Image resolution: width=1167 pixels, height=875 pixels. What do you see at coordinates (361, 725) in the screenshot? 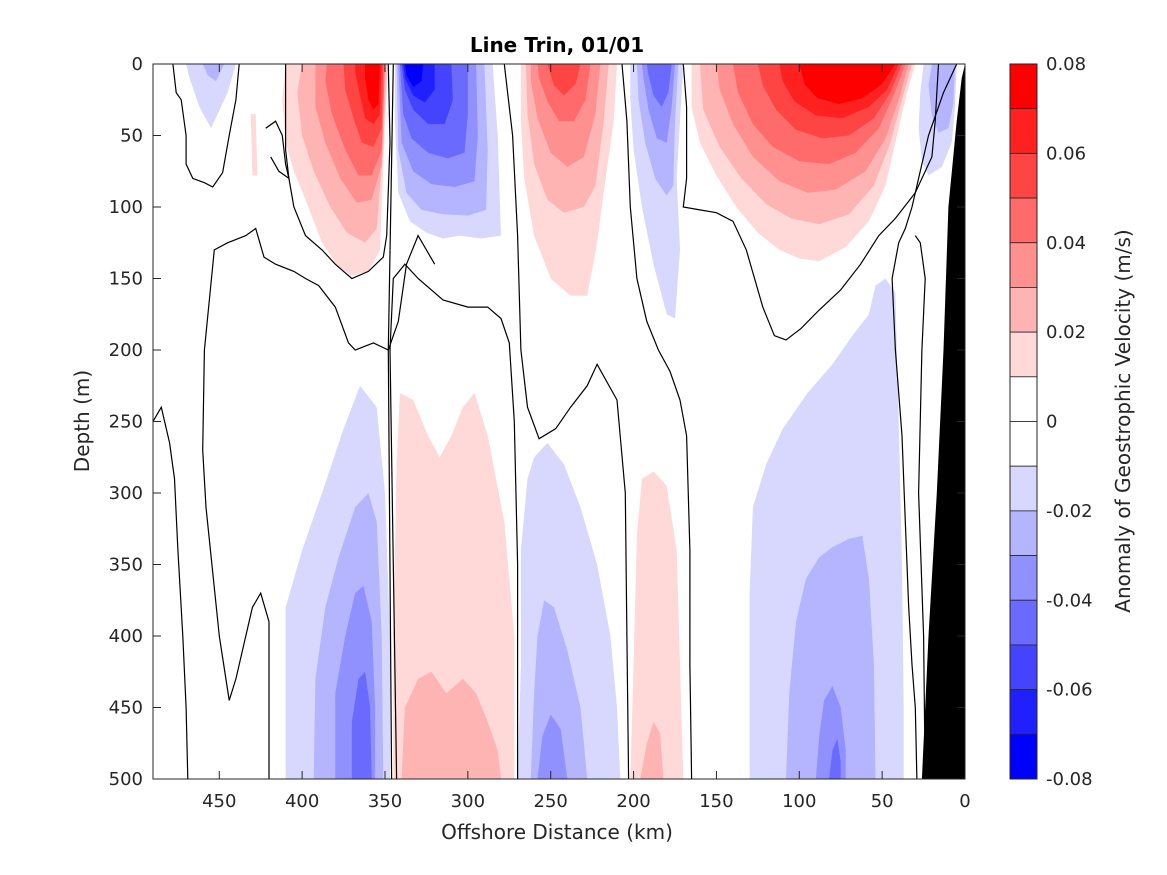
I see `contour-neg-deep-west-l4` at bounding box center [361, 725].